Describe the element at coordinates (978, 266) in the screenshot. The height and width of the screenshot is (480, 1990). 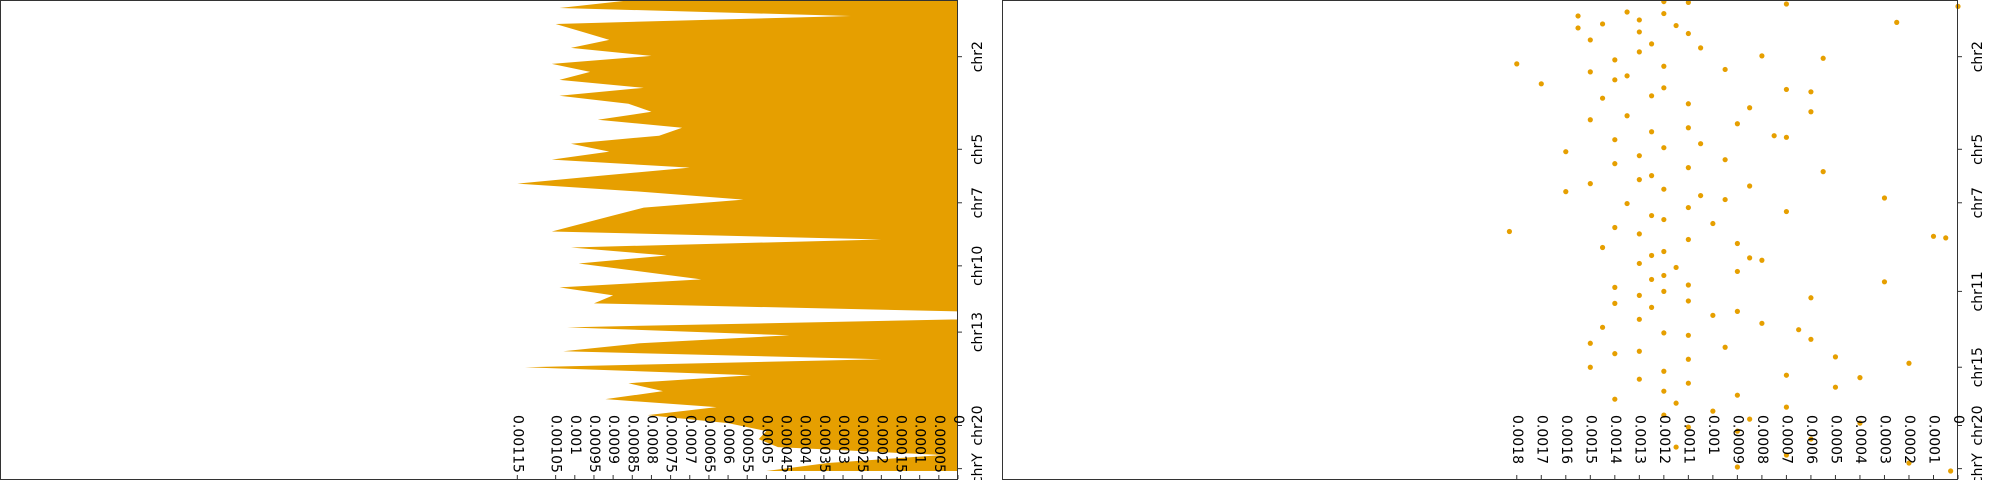
I see `y-tick-label: chr10` at that location.